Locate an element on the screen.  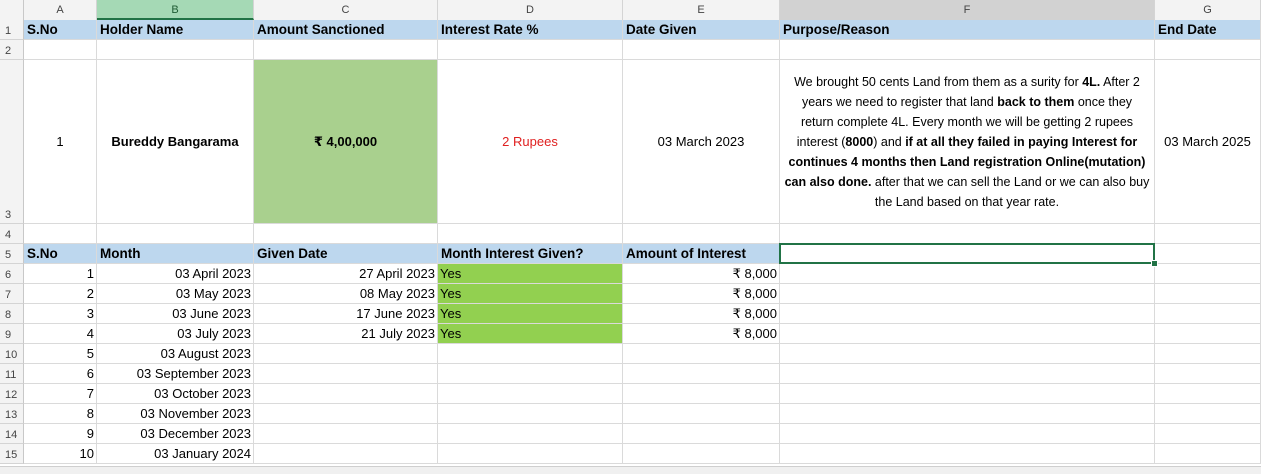
subheader-amount: Amount of Interest is located at coordinates (701, 254).